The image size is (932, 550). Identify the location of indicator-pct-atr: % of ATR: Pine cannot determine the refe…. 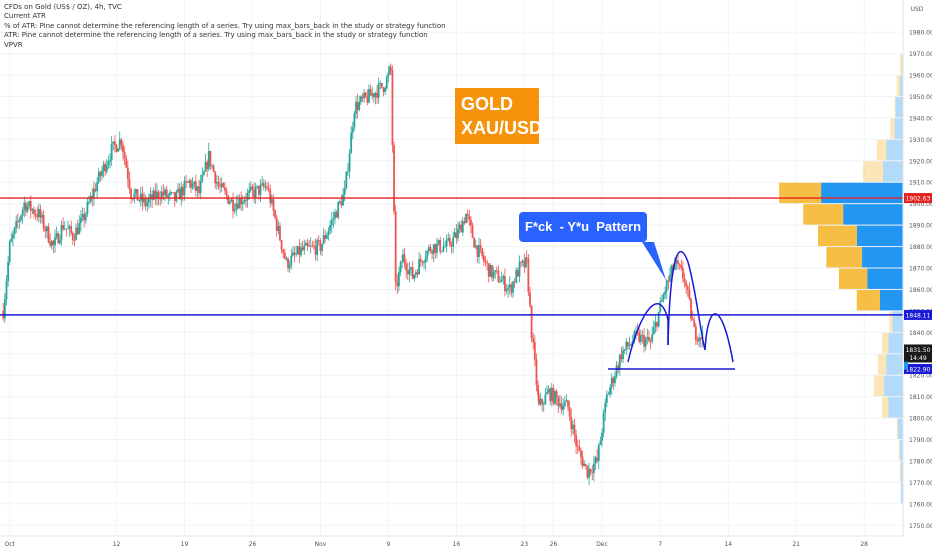
(225, 25).